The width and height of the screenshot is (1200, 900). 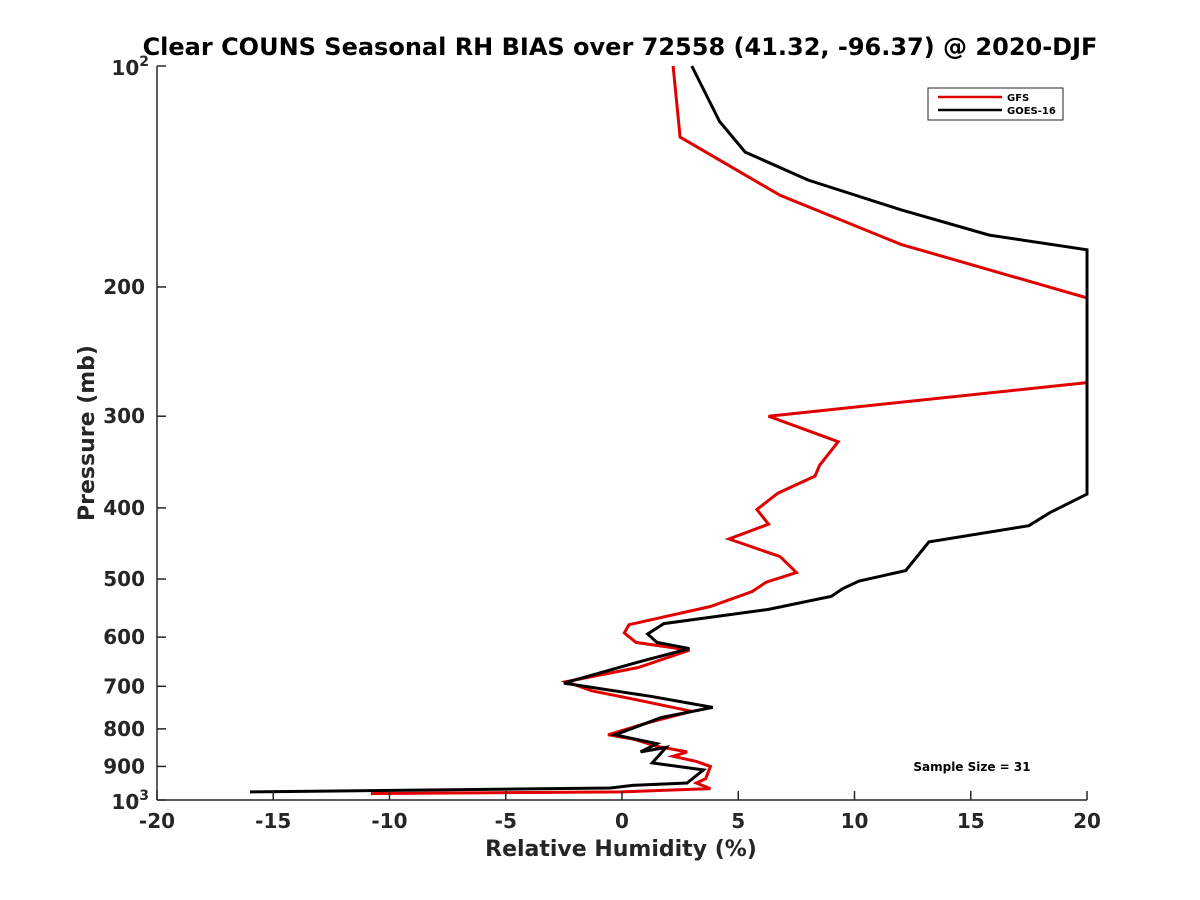 I want to click on y-axis-label: Pressure (mb), so click(x=87, y=433).